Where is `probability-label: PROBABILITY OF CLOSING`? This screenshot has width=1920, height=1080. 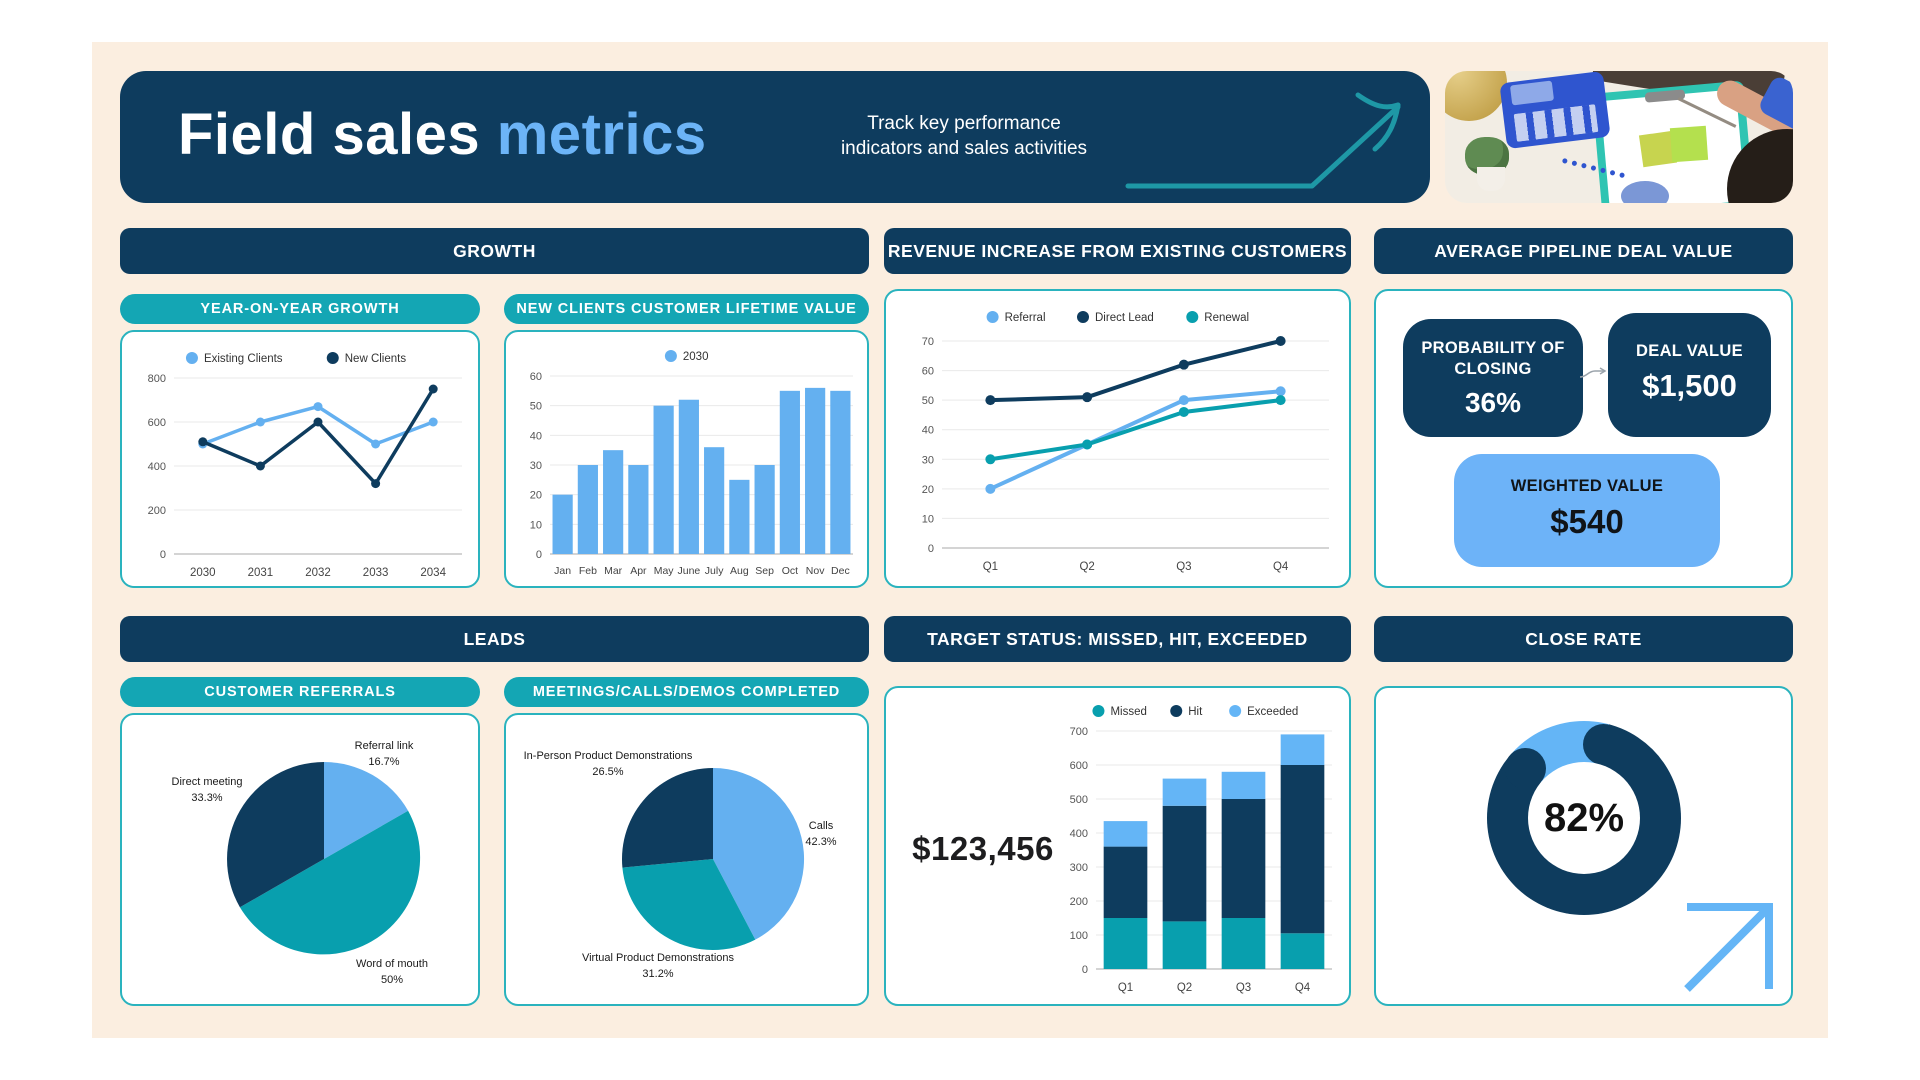 probability-label: PROBABILITY OF CLOSING is located at coordinates (1493, 359).